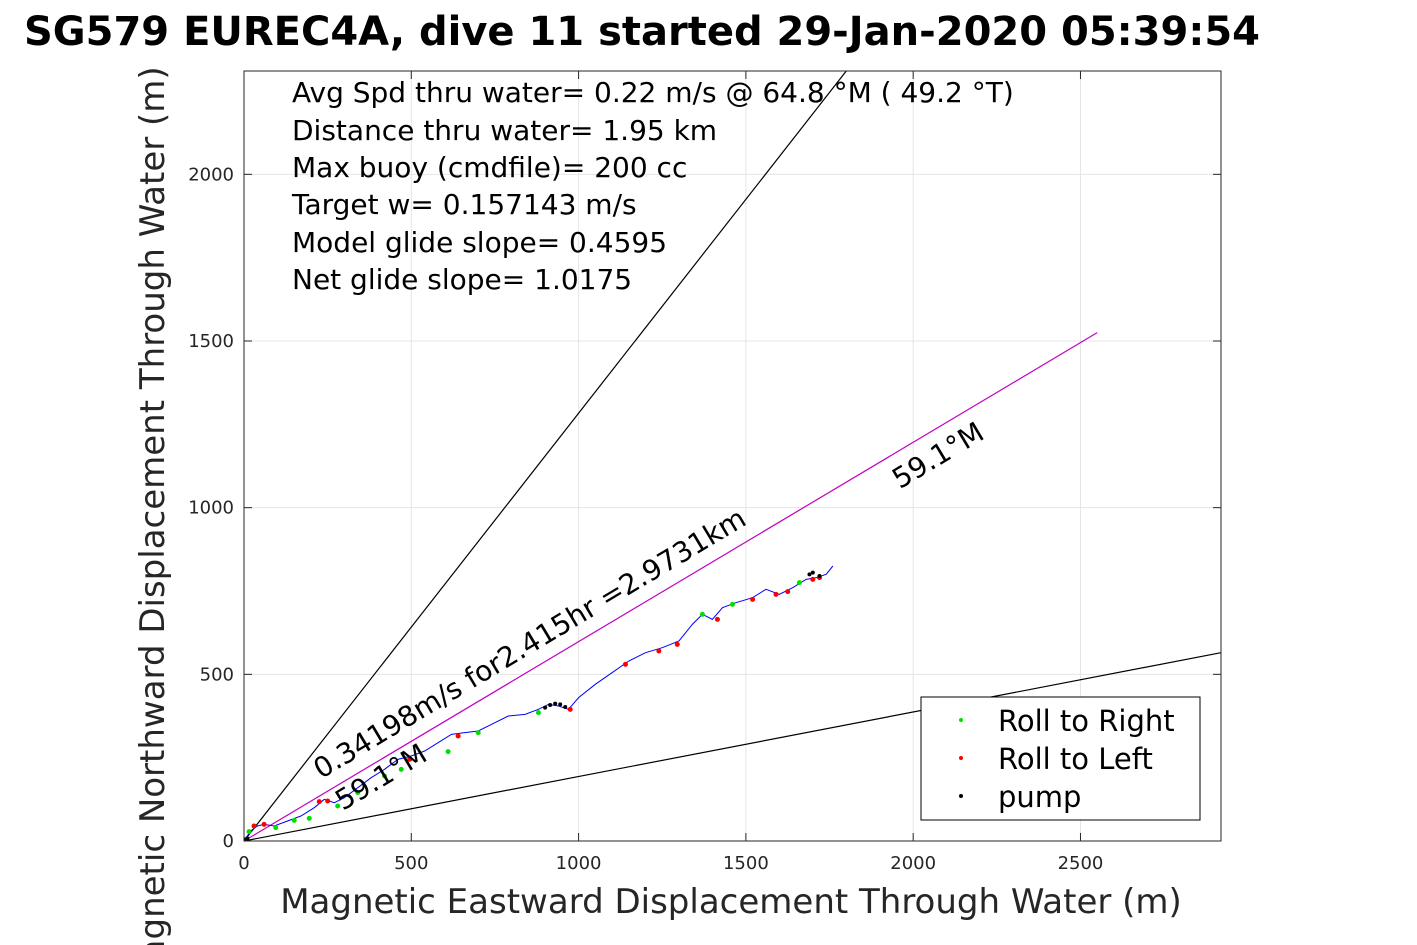 The image size is (1417, 945). Describe the element at coordinates (1075, 759) in the screenshot. I see `legend-label-roll-left: Roll to Left` at that location.